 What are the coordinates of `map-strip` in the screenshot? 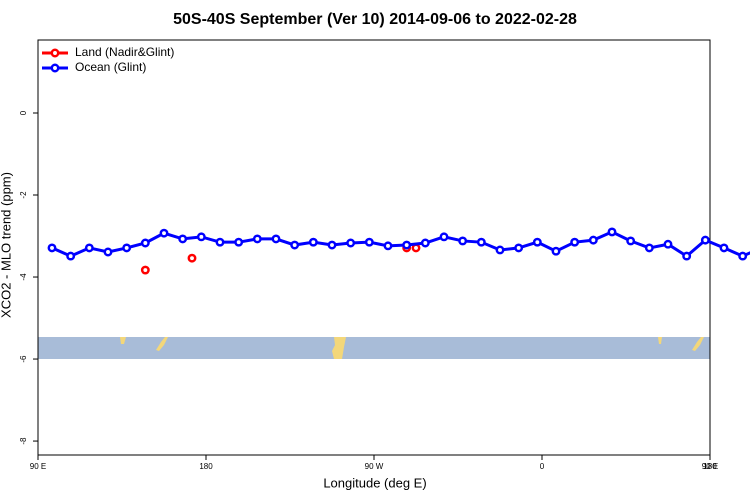 It's located at (374, 348).